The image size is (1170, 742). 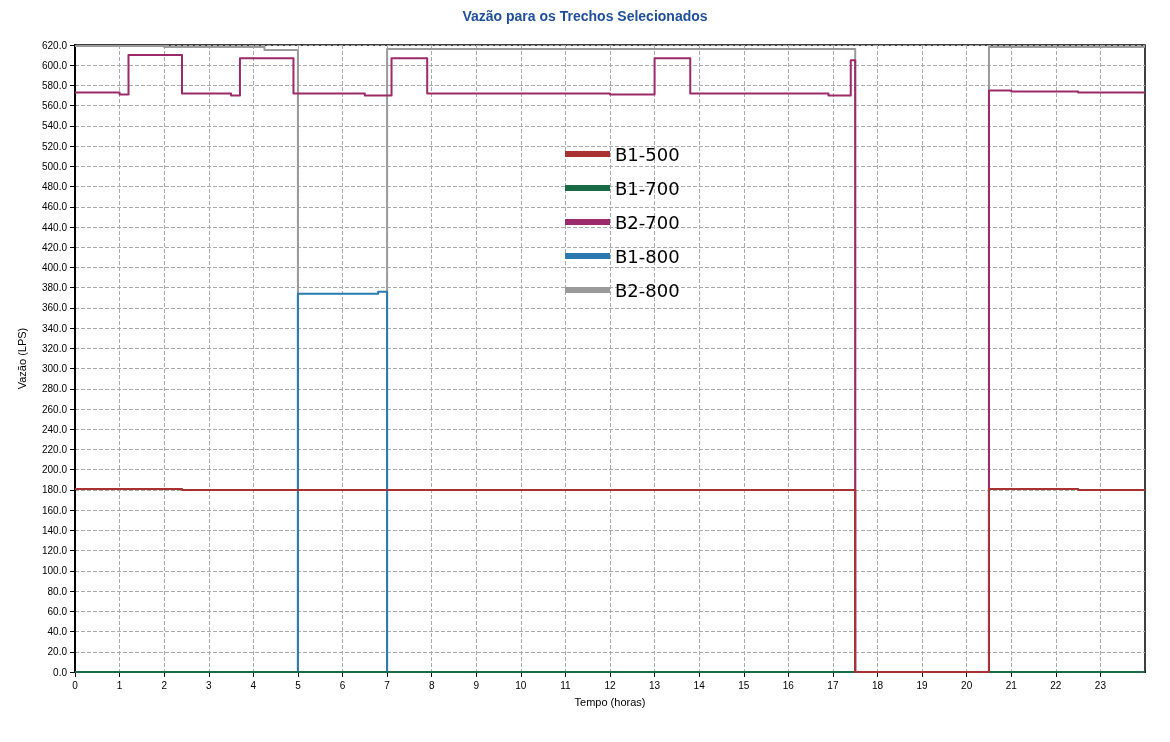 I want to click on y-tick-label: 280.0, so click(x=54, y=389).